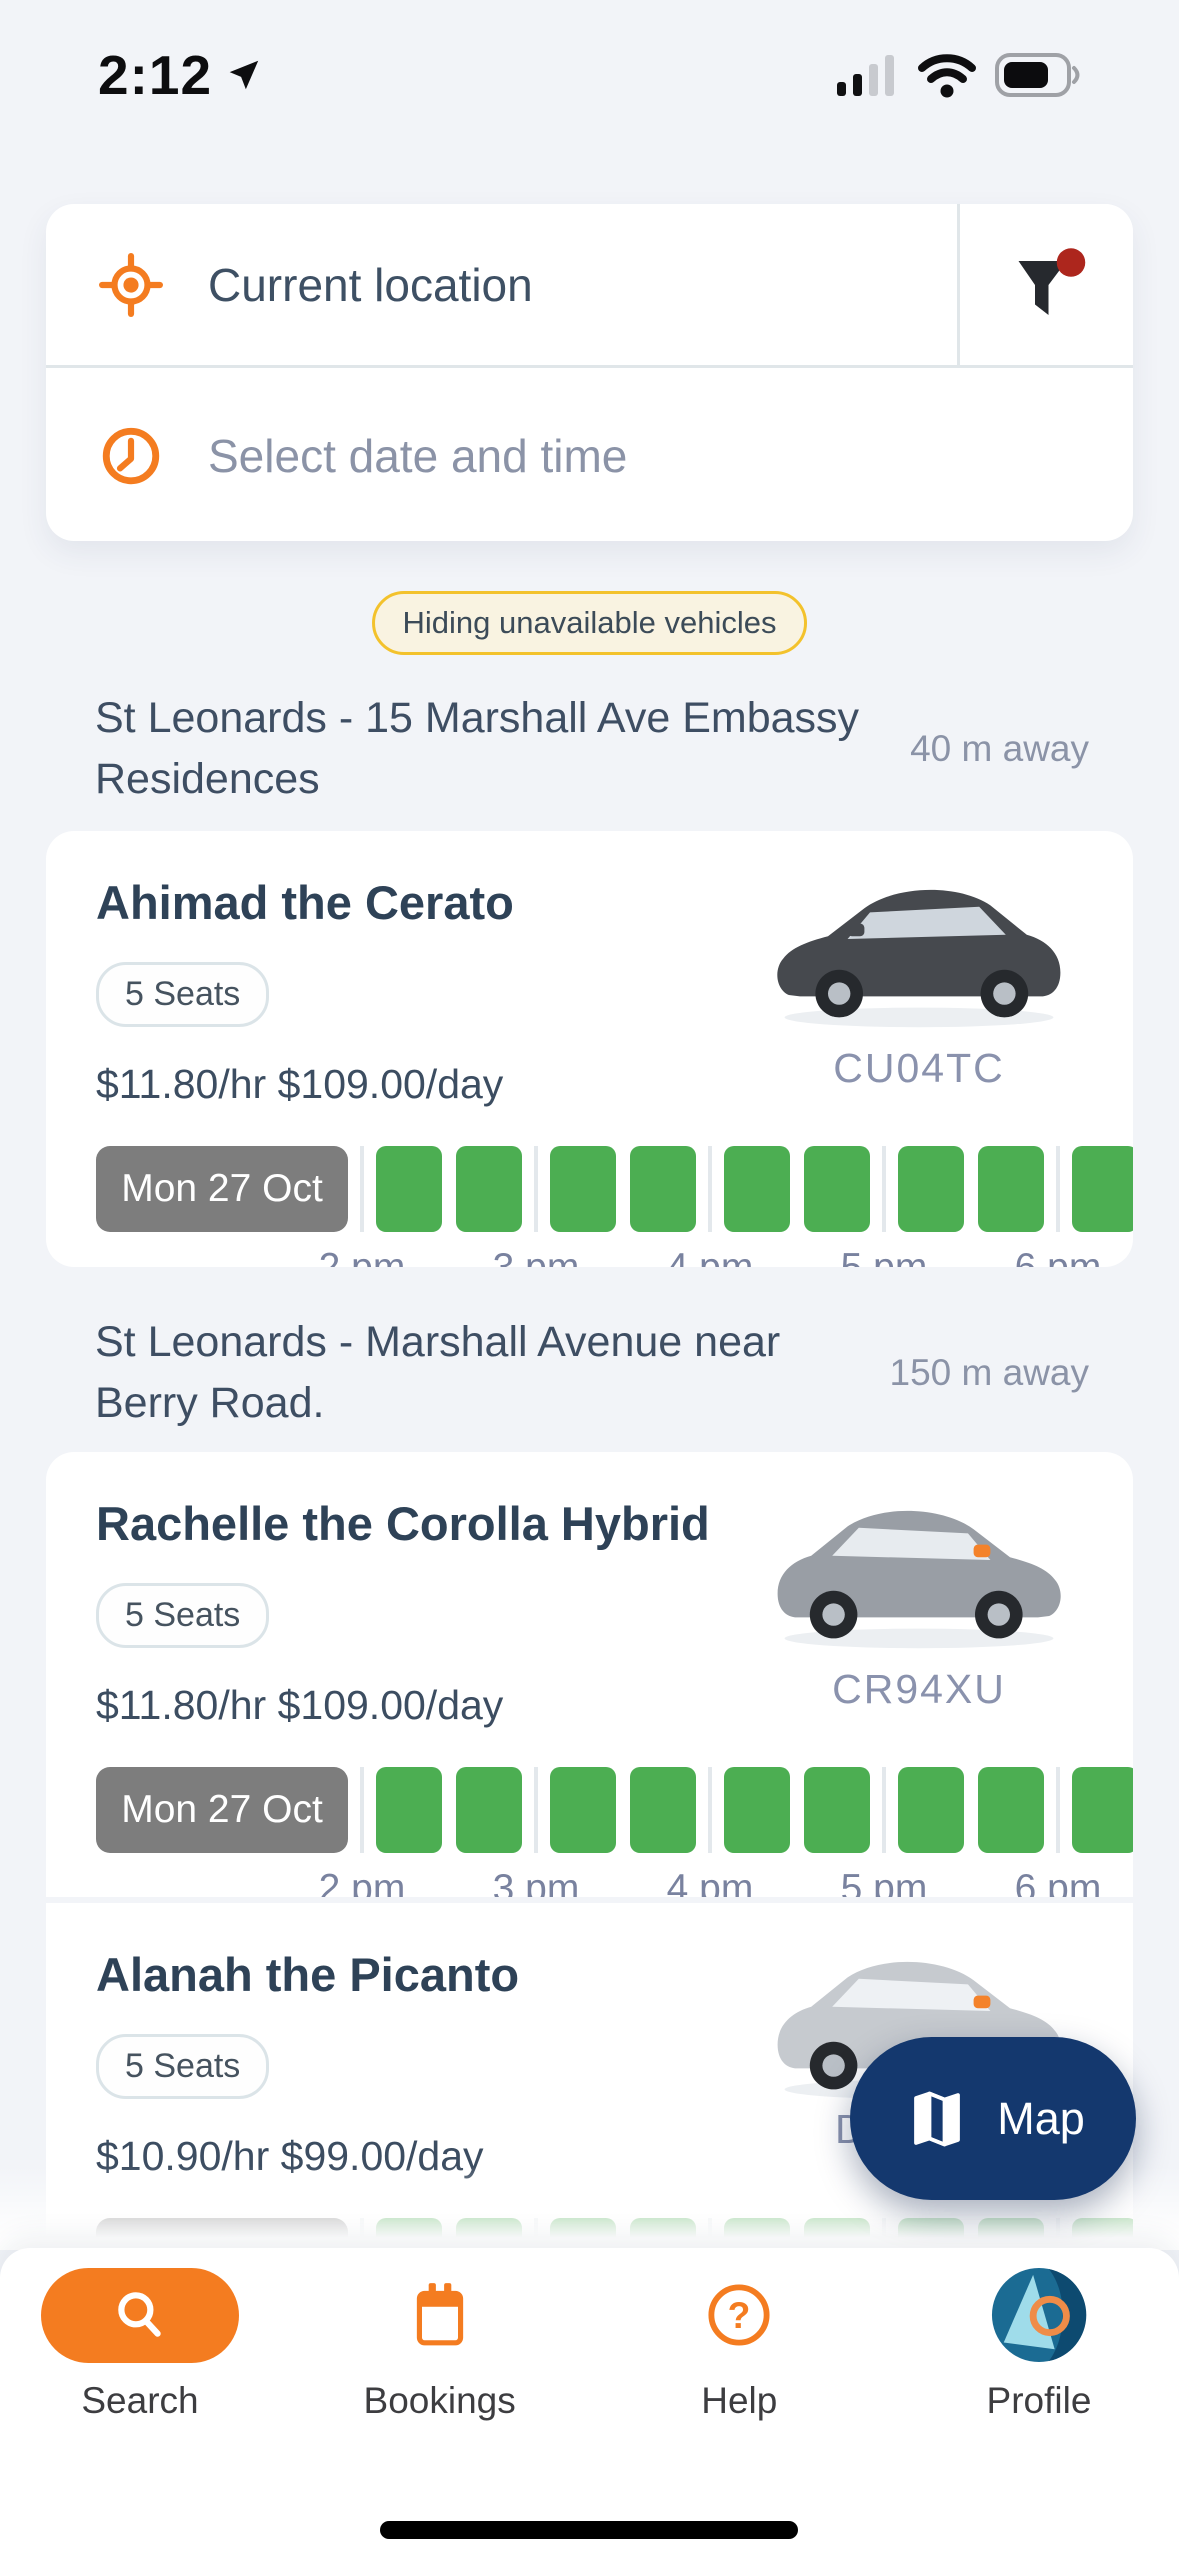  I want to click on search-active-pill, so click(140, 2315).